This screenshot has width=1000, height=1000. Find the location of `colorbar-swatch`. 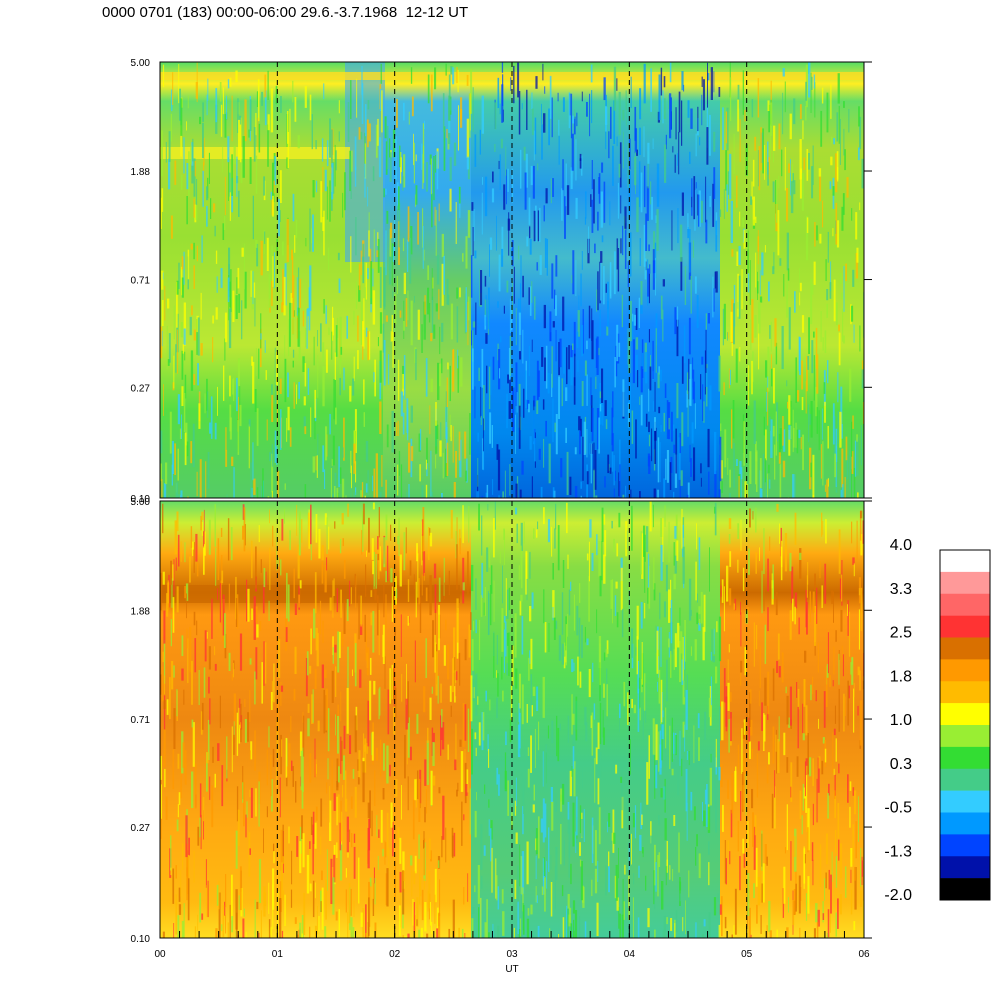

colorbar-swatch is located at coordinates (965, 758).